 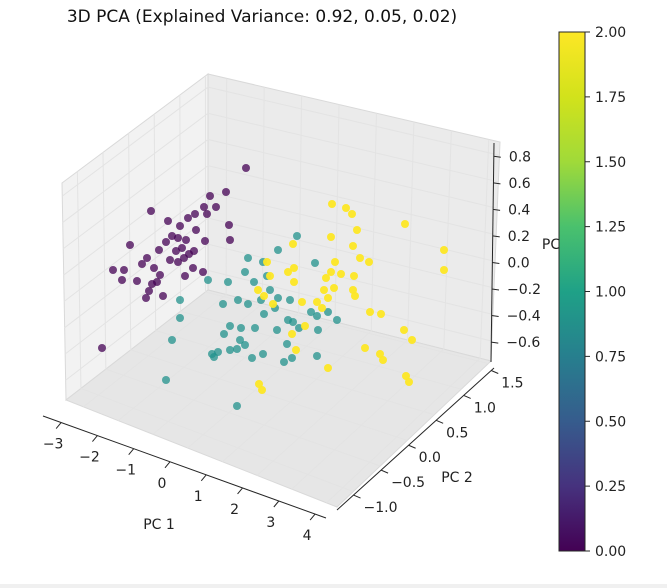 I want to click on colorbar-ticks: 0.00 0.25 0.50 0.75 1.00 1.25 1.50 1.75 2.00, so click(x=605, y=292).